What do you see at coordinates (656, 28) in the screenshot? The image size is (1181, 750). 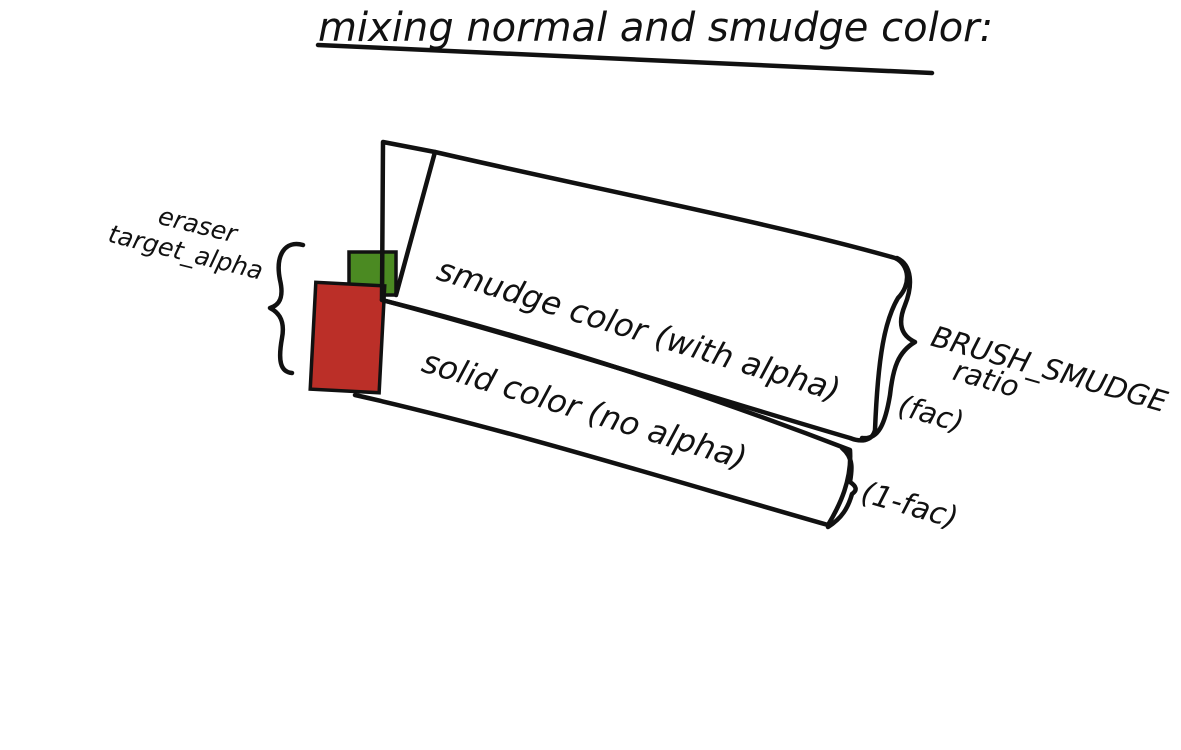 I see `diagram-title: mixing normal and smudge color:` at bounding box center [656, 28].